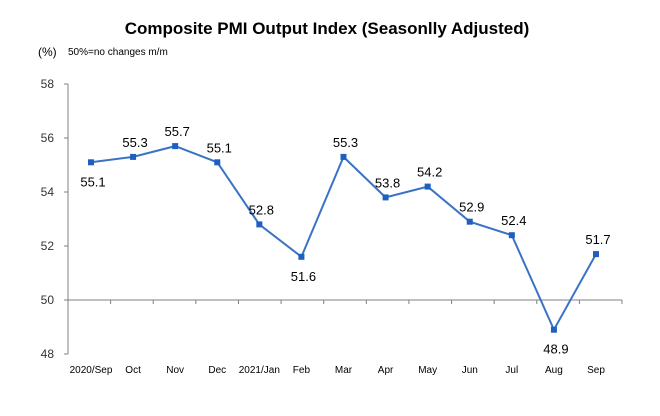  What do you see at coordinates (513, 220) in the screenshot?
I see `data-label: 52.4` at bounding box center [513, 220].